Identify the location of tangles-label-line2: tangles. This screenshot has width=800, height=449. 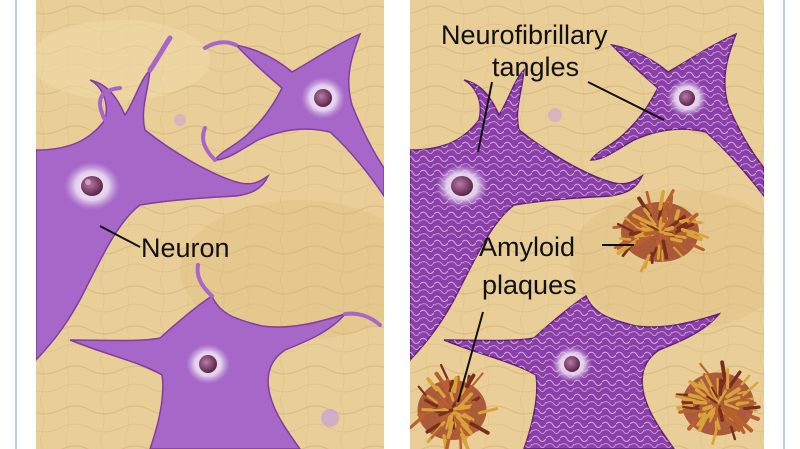
(536, 67).